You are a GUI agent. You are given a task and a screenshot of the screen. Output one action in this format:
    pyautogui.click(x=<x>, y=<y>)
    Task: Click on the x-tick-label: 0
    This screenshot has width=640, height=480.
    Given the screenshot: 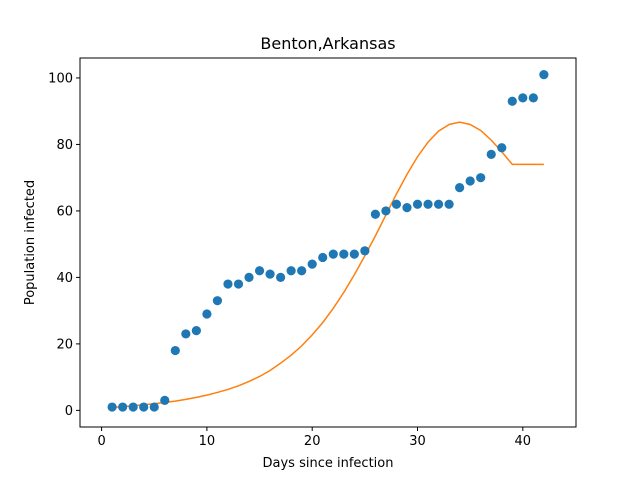 What is the action you would take?
    pyautogui.click(x=101, y=441)
    